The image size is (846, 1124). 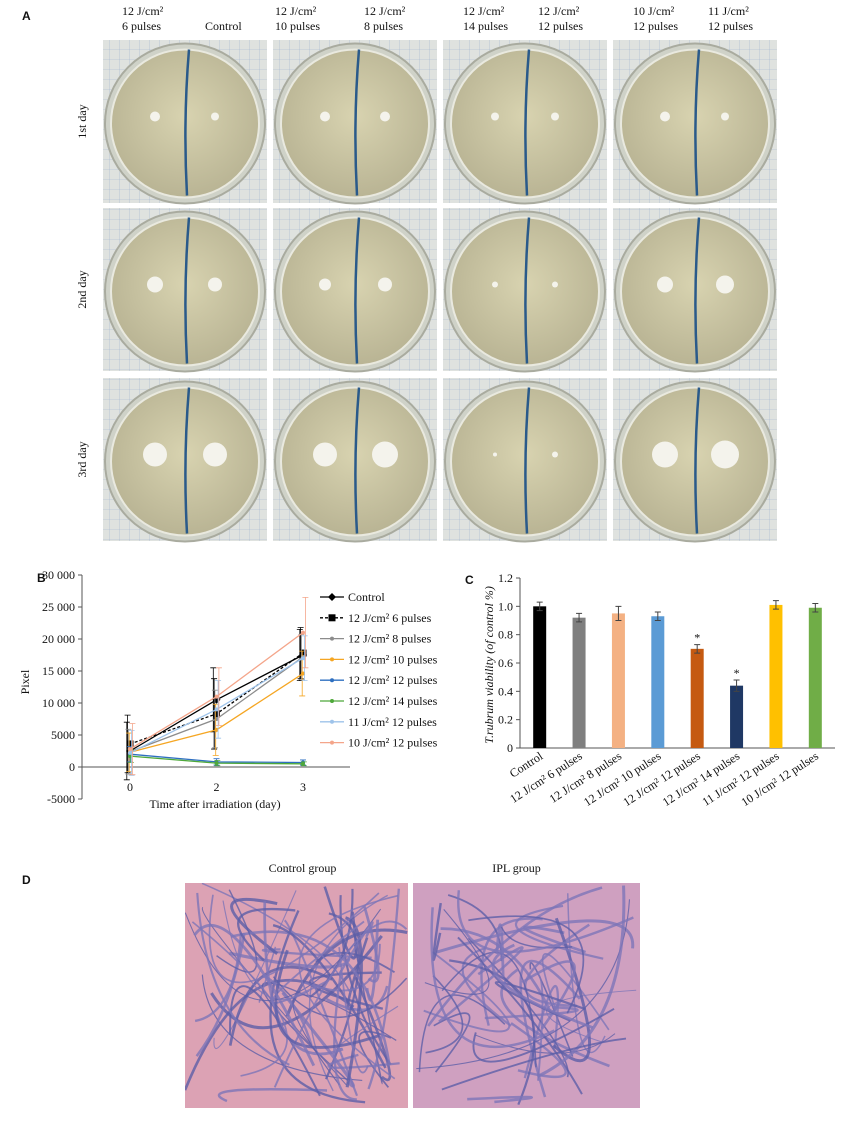 What do you see at coordinates (469, 580) in the screenshot?
I see `panel-label: C` at bounding box center [469, 580].